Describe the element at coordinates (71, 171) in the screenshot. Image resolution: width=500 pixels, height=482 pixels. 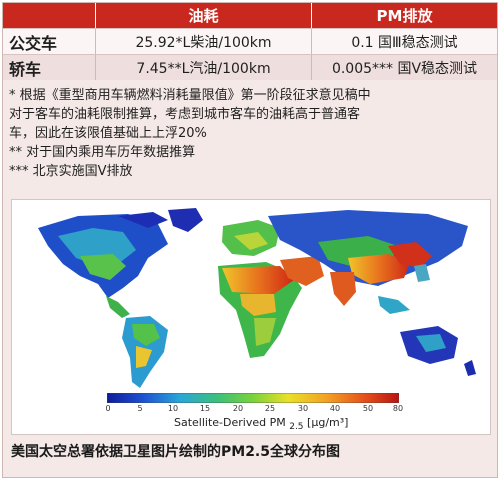
I see `footnote-3: *** 北京实施国Ⅴ排放` at that location.